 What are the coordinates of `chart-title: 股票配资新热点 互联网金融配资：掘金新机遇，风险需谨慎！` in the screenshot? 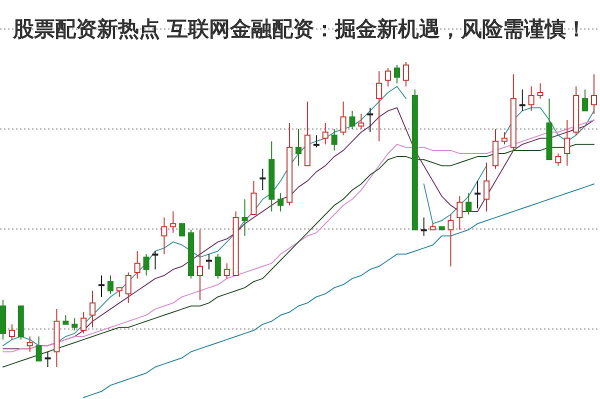 It's located at (300, 29).